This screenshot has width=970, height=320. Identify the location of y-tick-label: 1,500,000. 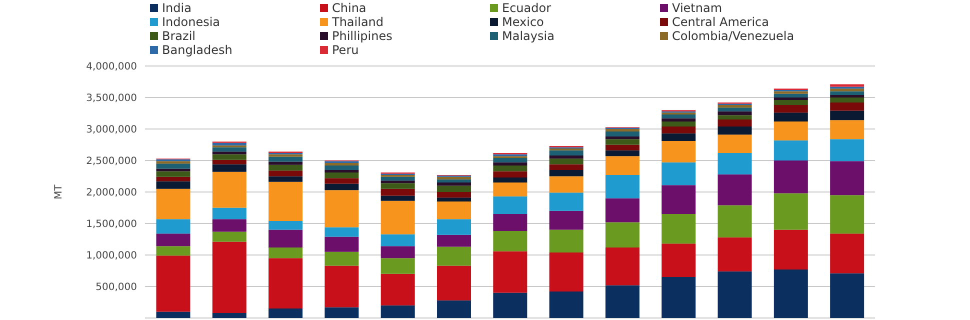
(111, 224).